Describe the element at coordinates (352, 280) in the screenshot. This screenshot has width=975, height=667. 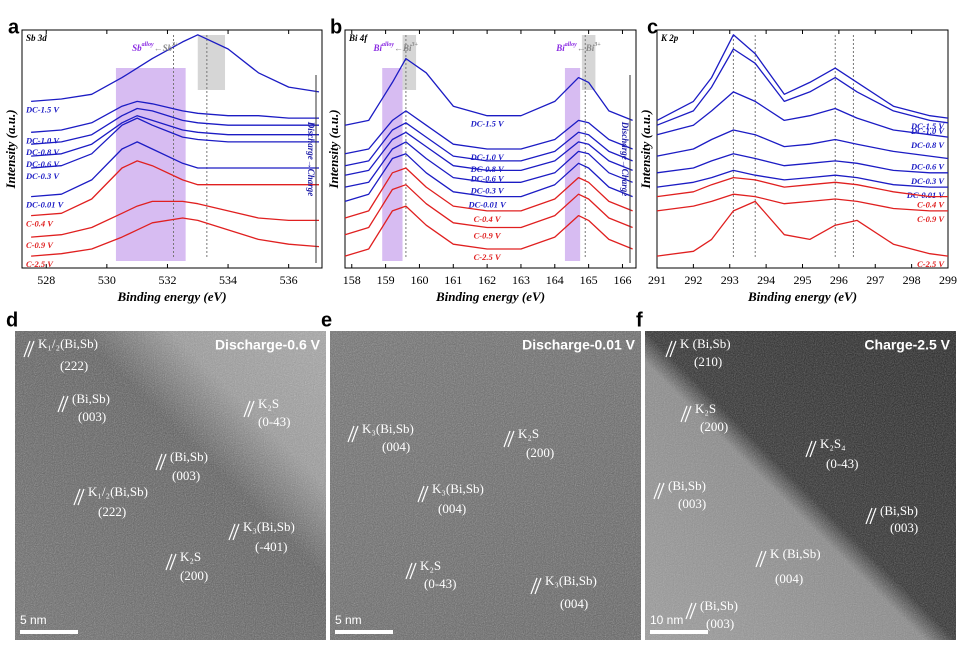
I see `x-tick-label: 158` at that location.